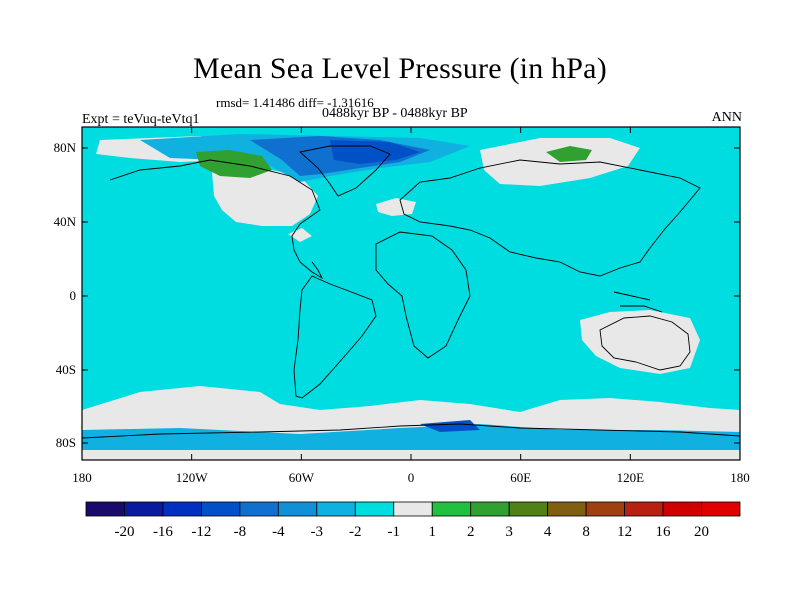  I want to click on australia-grey-region, so click(640, 342).